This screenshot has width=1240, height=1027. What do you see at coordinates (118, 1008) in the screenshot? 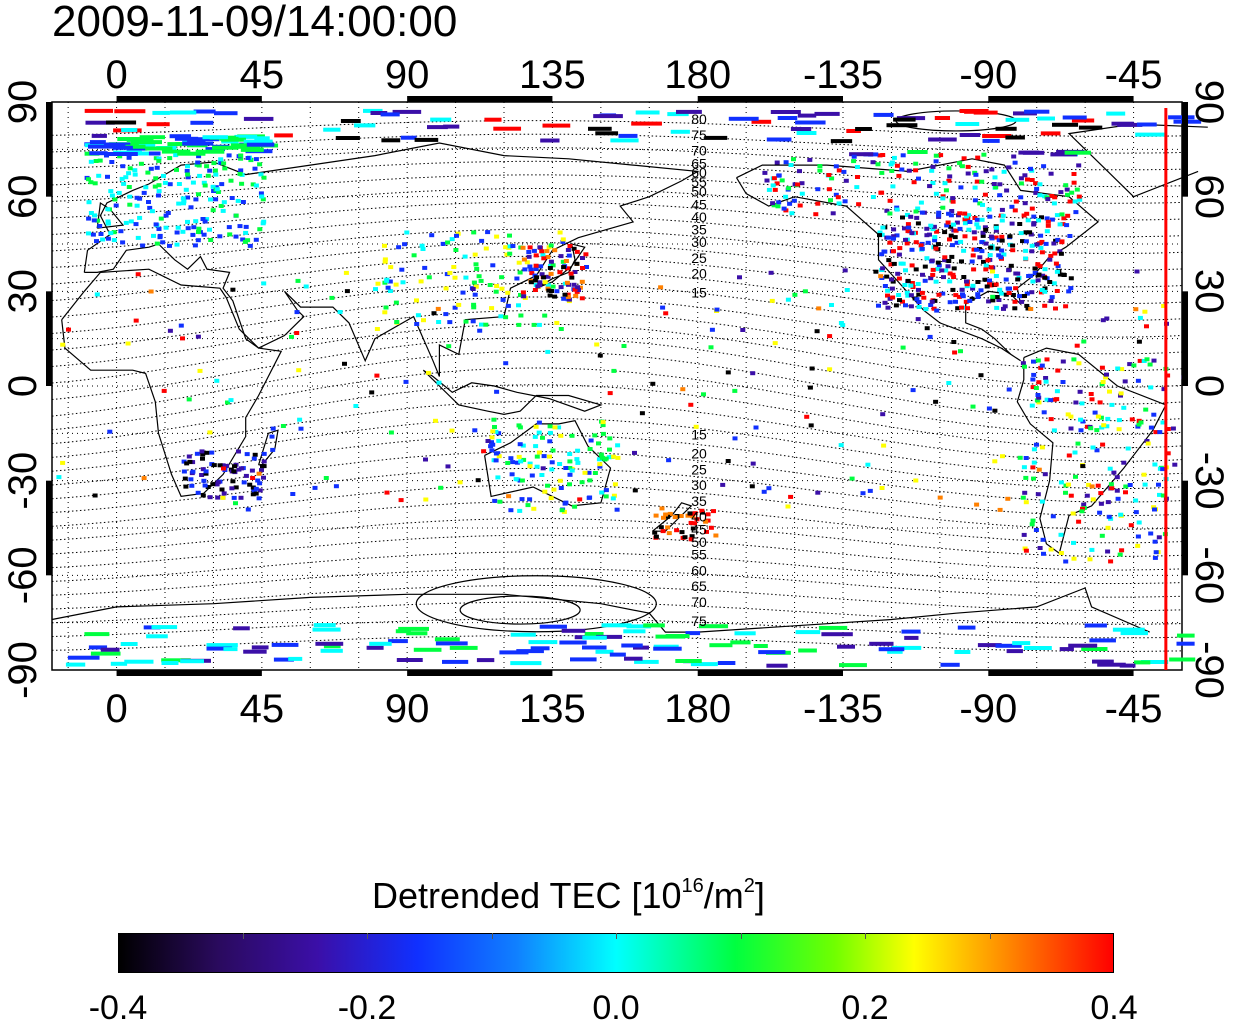
I see `colorbar-tick-label: -0.4` at bounding box center [118, 1008].